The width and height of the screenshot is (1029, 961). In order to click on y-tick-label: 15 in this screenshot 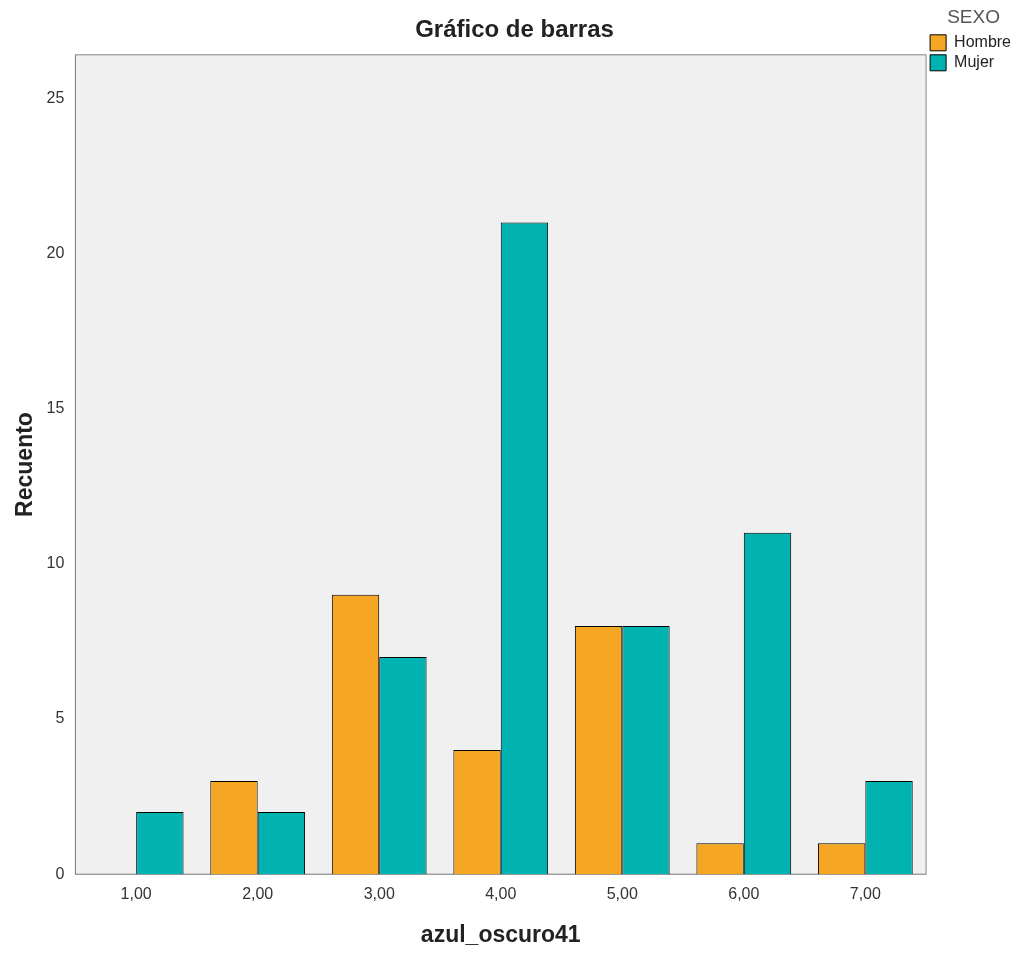, I will do `click(55, 408)`.